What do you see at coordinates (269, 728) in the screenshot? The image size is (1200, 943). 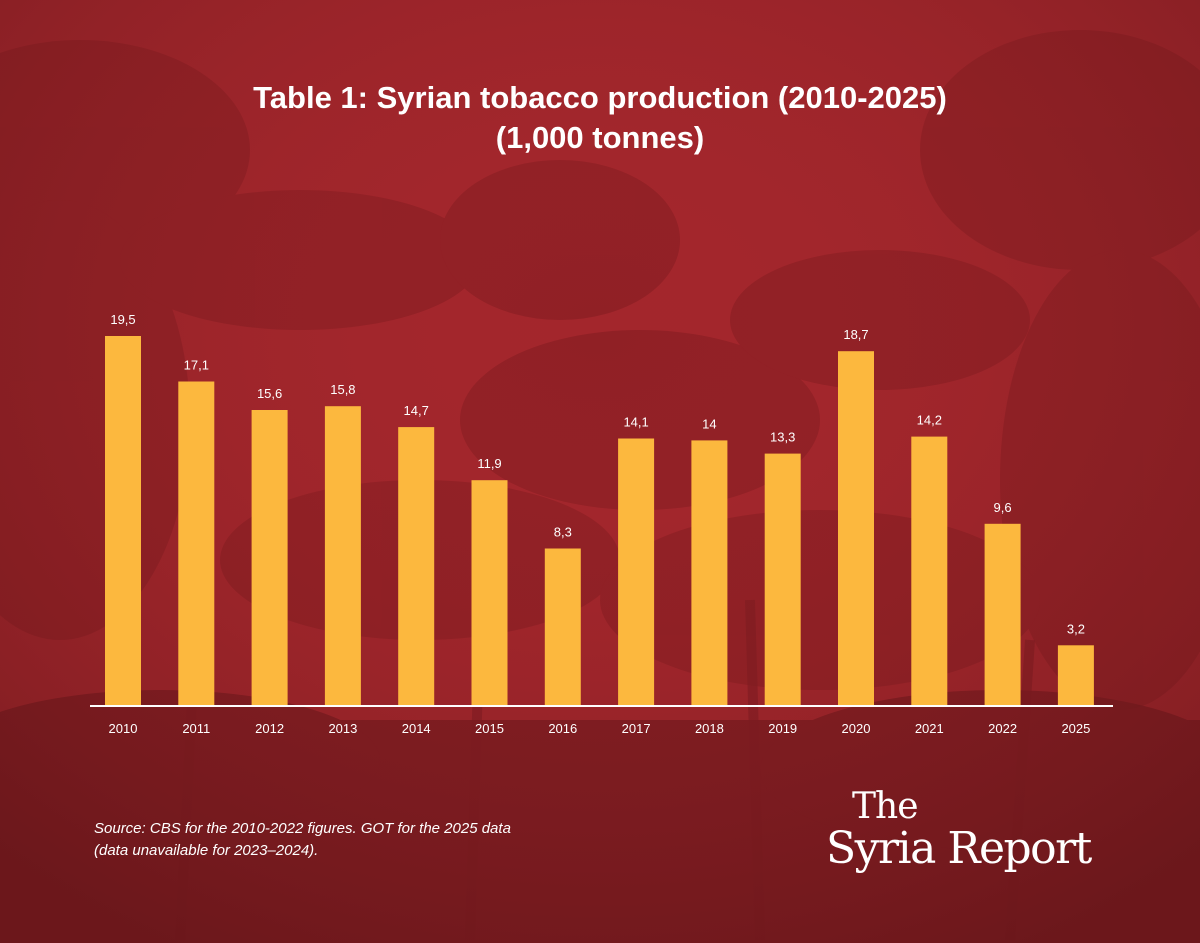 I see `x-tick-label-2012: 2012` at bounding box center [269, 728].